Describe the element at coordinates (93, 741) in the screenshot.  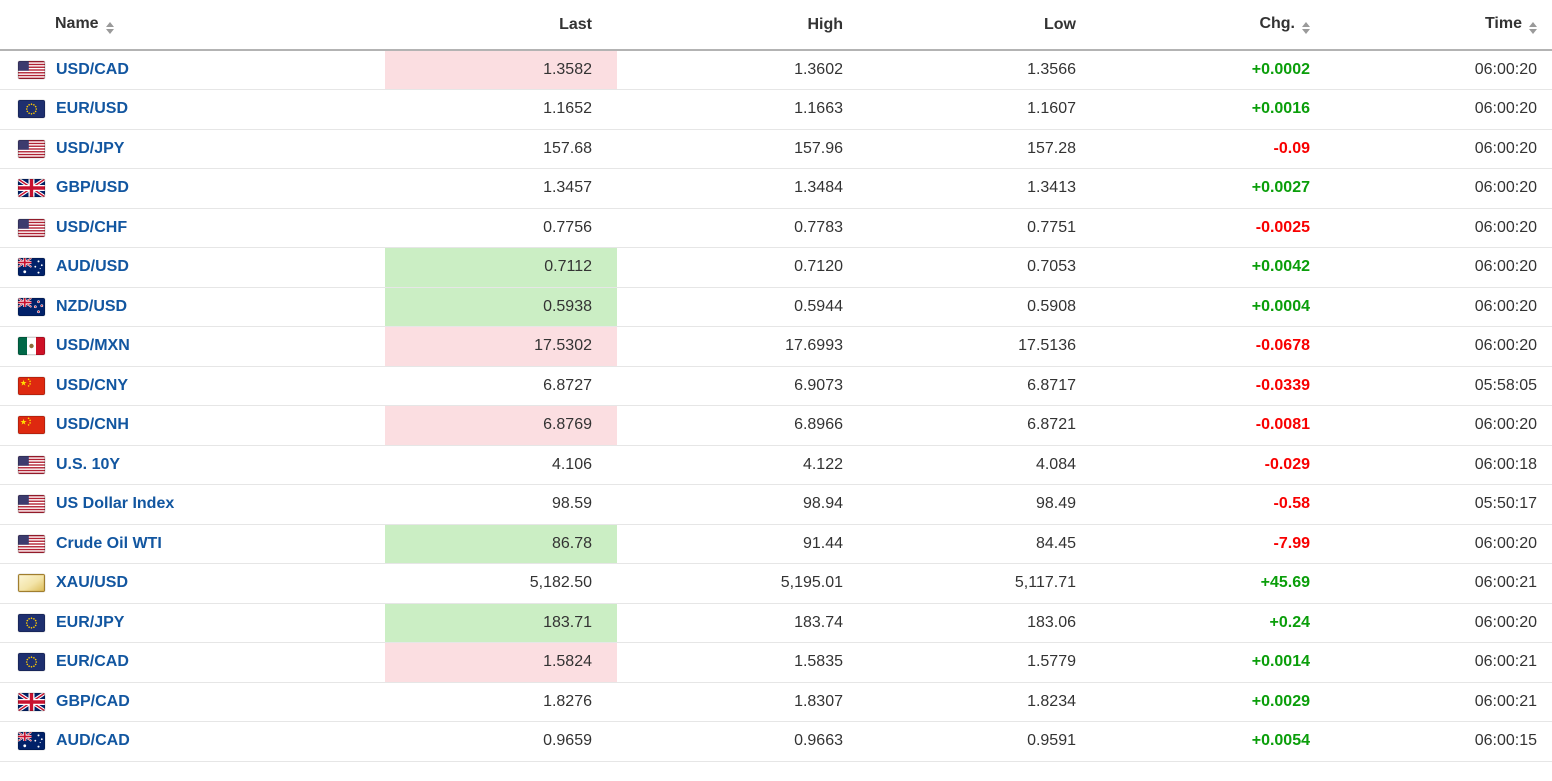
I see `pair-link: AUD/CAD` at that location.